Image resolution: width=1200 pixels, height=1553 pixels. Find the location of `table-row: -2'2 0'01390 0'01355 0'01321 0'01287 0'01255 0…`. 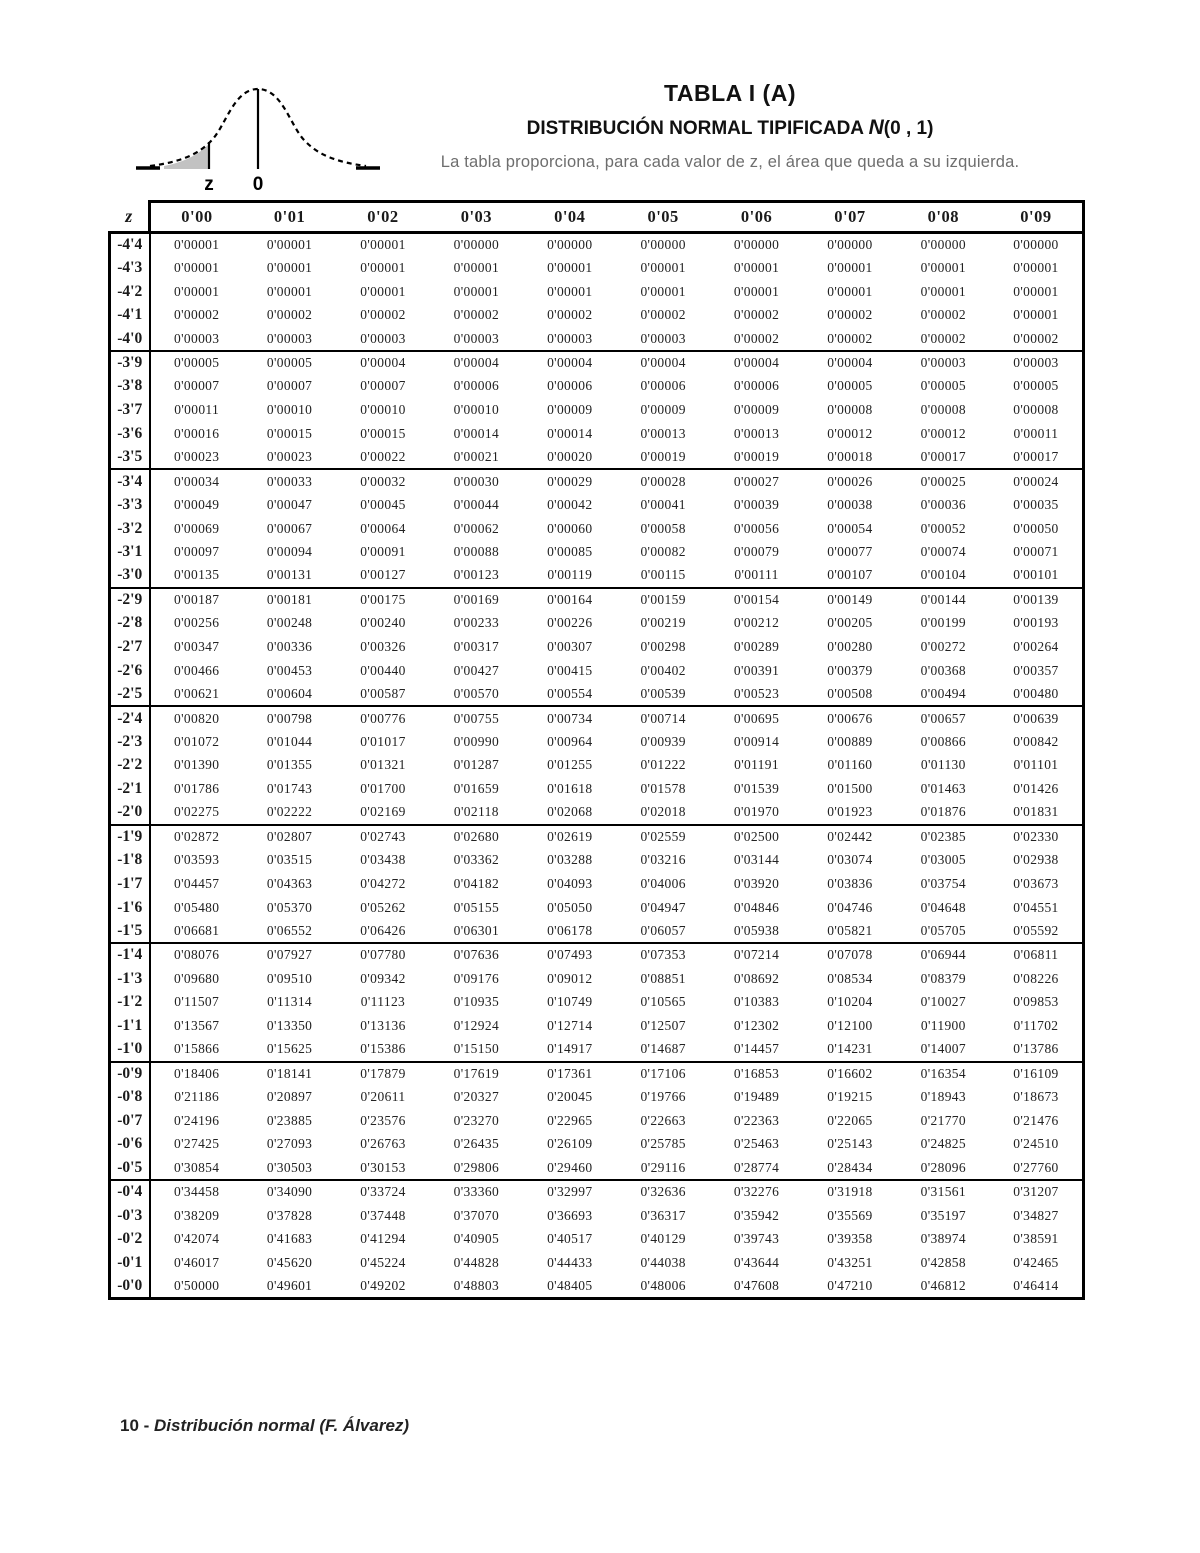

table-row: -2'2 0'01390 0'01355 0'01321 0'01287 0'01255 0… is located at coordinates (596, 765).